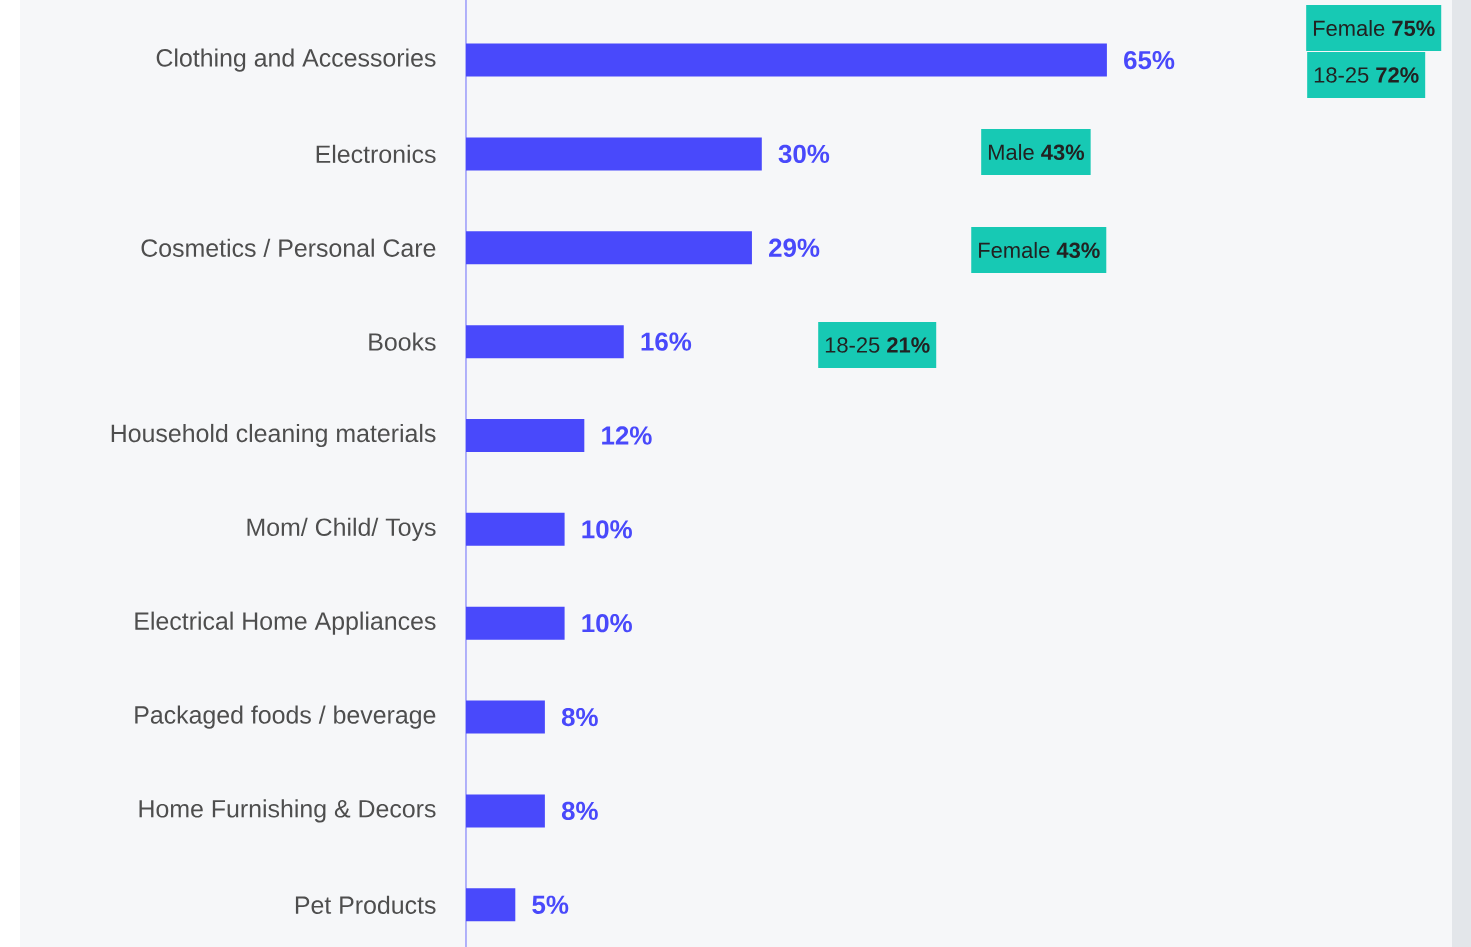  I want to click on annotation: Female 43%, so click(1039, 250).